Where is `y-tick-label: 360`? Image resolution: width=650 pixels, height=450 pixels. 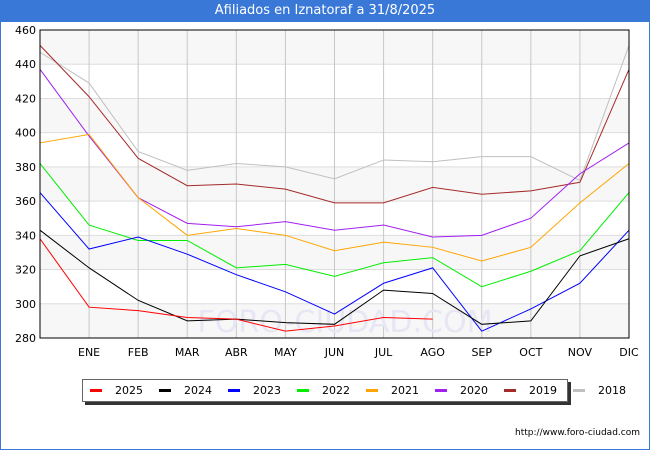 y-tick-label: 360 is located at coordinates (25, 201).